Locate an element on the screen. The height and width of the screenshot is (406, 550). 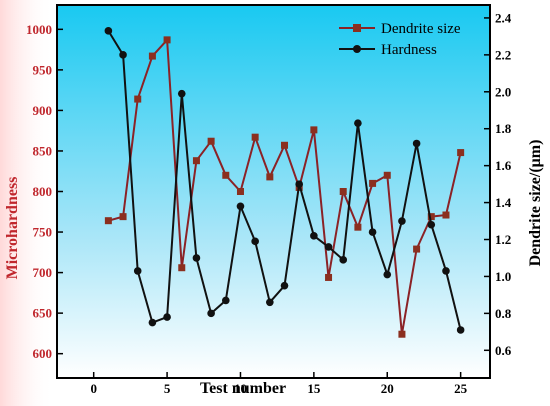
x-tick-label: 15 is located at coordinates (314, 388).